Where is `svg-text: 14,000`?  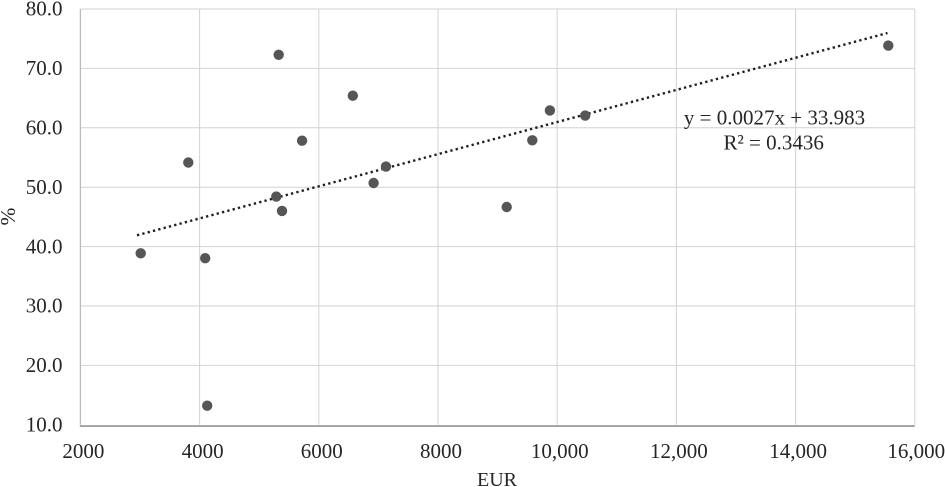
svg-text: 14,000 is located at coordinates (798, 451).